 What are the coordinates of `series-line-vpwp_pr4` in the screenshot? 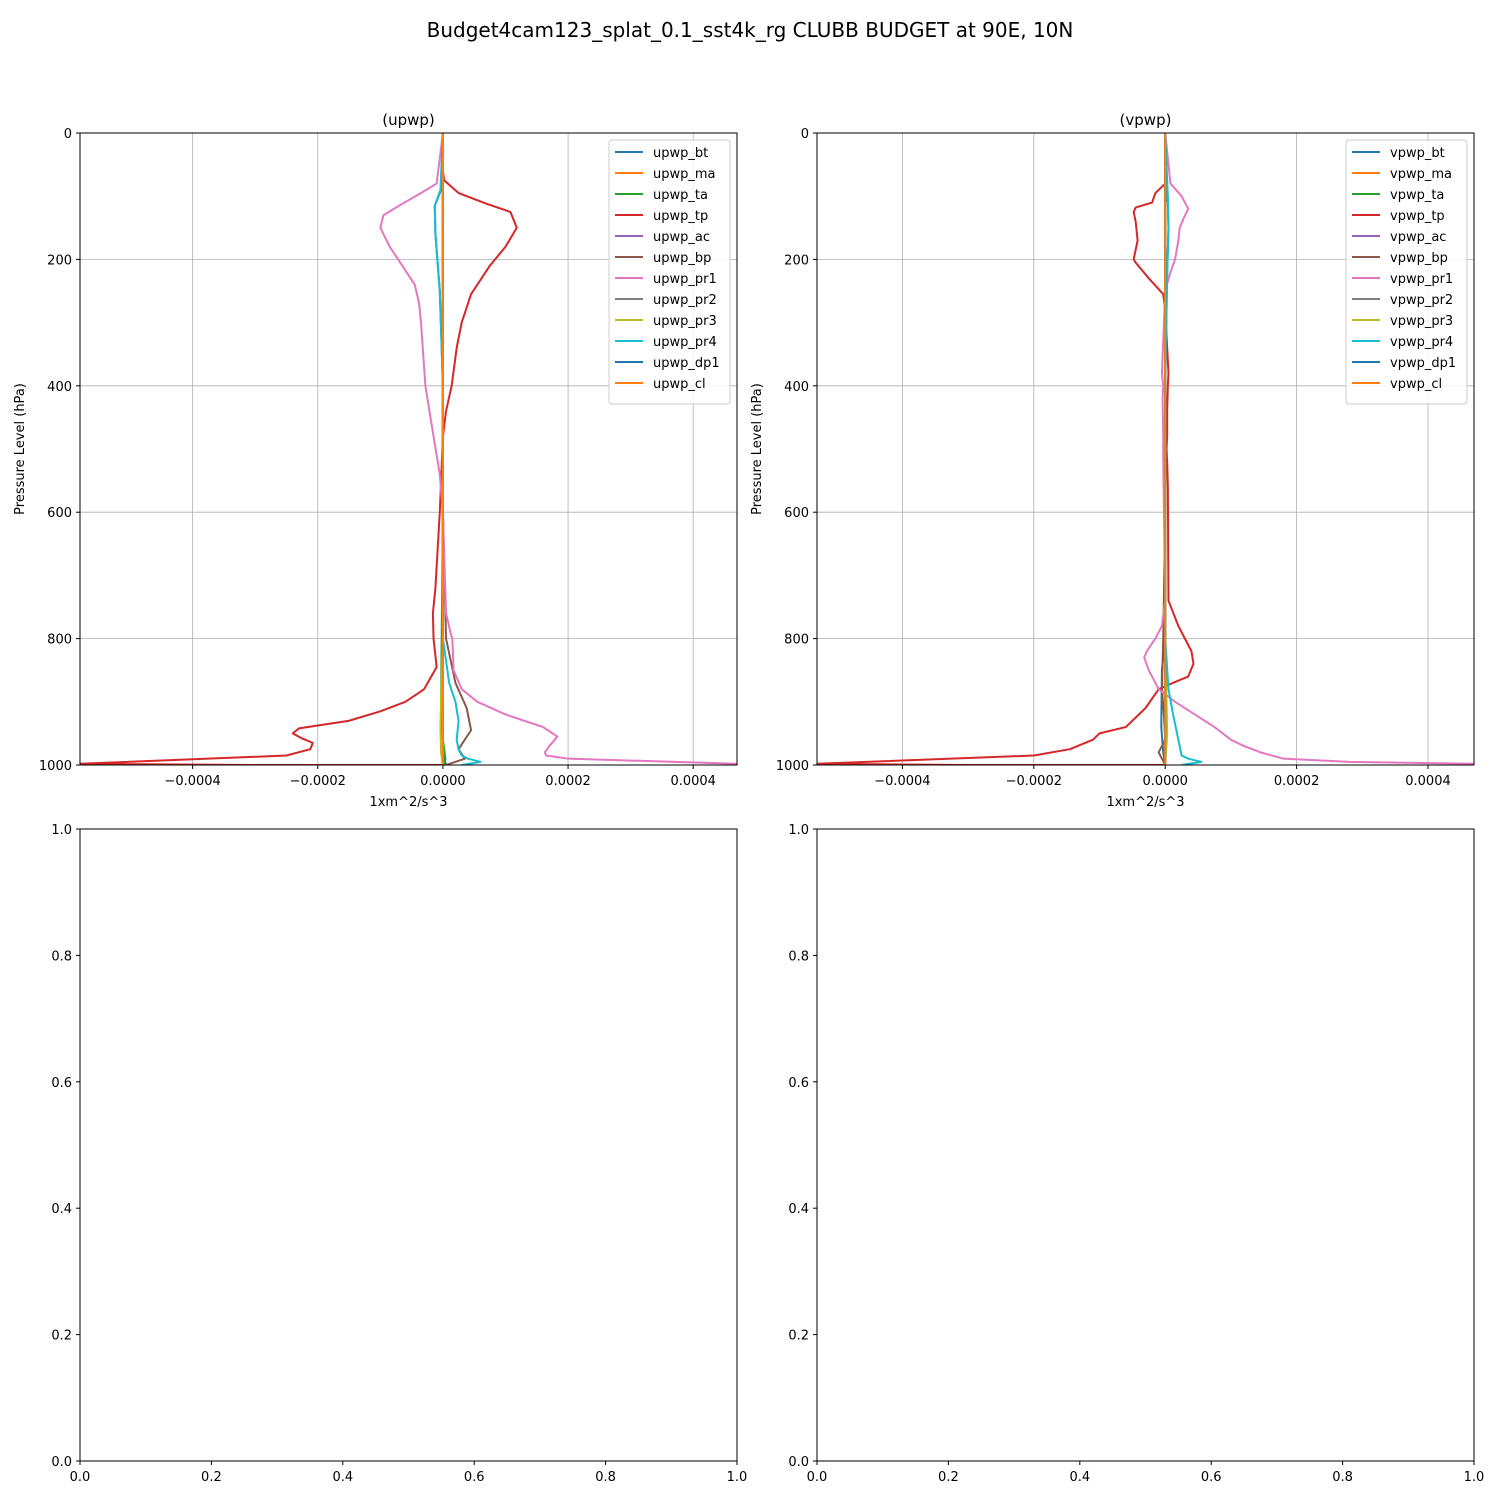 It's located at (1183, 449).